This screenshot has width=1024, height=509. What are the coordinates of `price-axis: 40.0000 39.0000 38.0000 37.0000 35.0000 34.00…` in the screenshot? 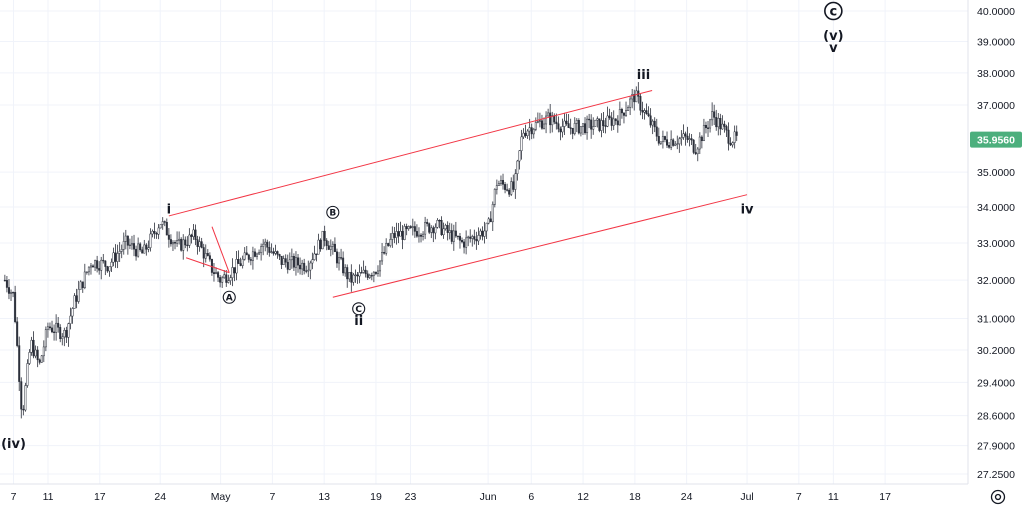 It's located at (996, 243).